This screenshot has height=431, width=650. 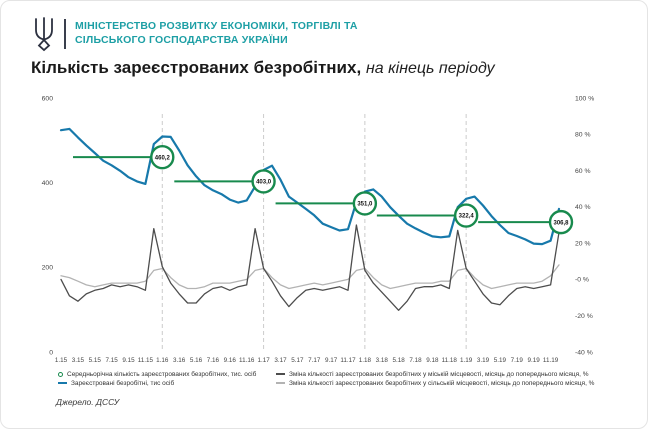 I want to click on svg-text: 20 %, so click(x=583, y=243).